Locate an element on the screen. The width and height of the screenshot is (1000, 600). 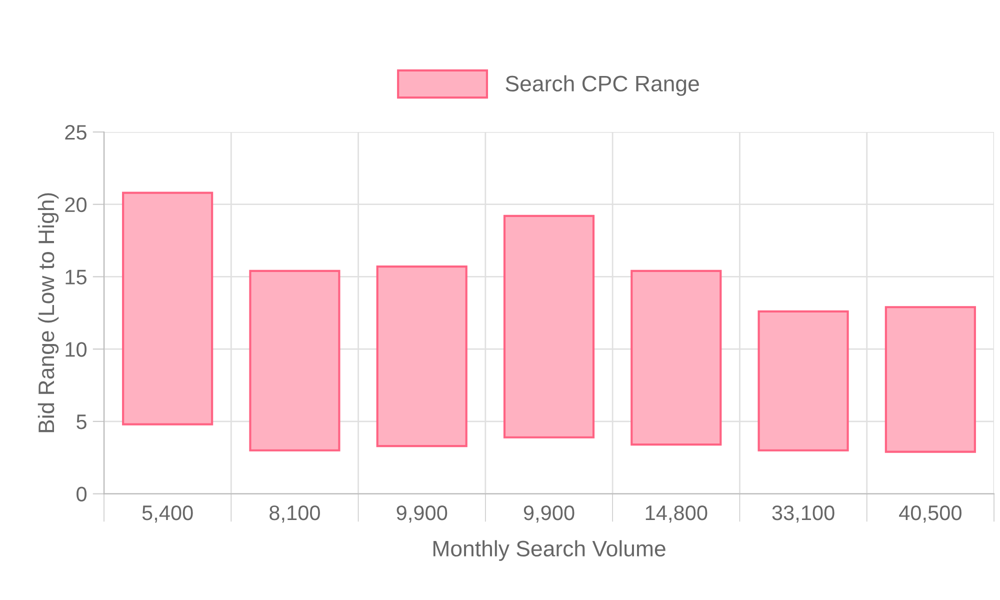
y-axis-title: Bid Range (Low to High) is located at coordinates (48, 312).